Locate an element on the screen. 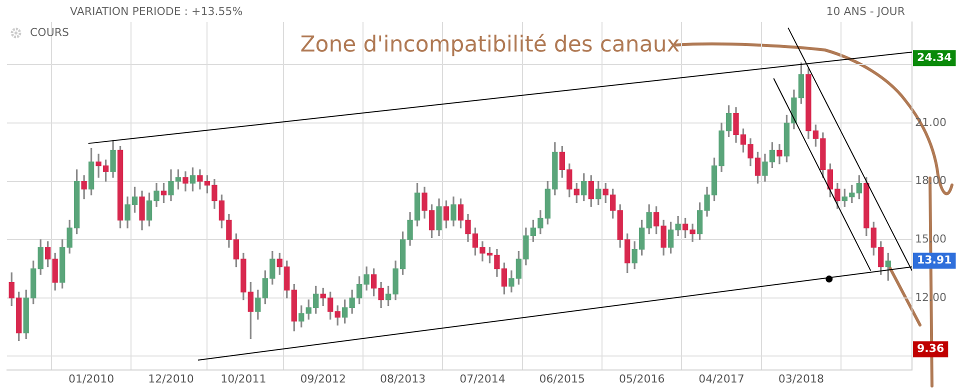  x-tick-label: 03/2018 is located at coordinates (801, 379).